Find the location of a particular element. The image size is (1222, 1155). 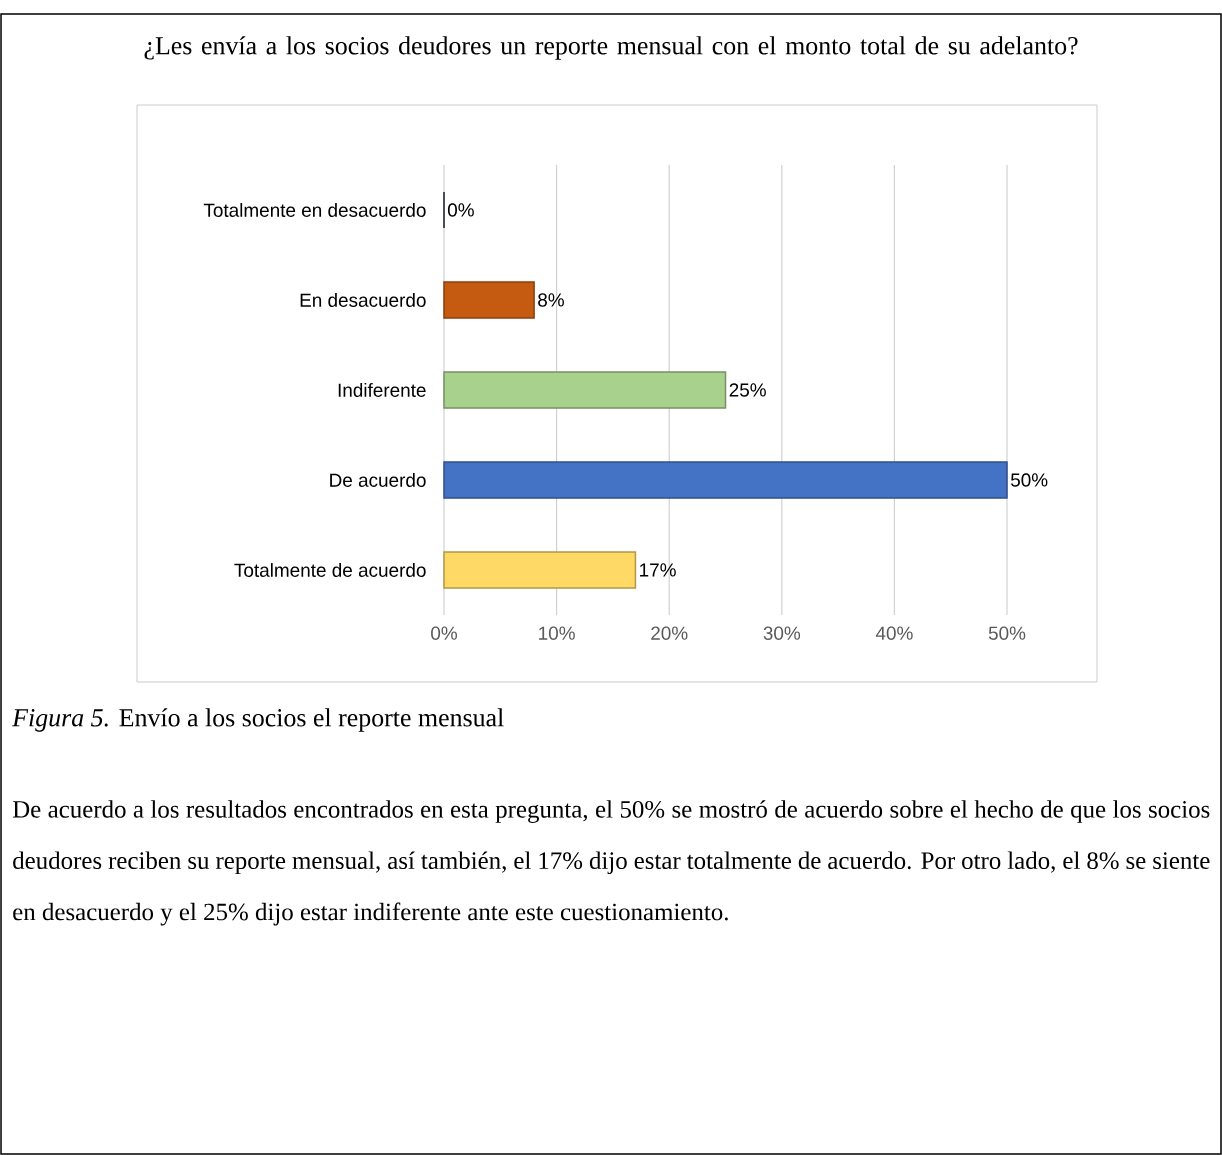

text: De acuerdo a los resultados encontrados en esta pregunta, el 50% se mostró de acuerdo sobre el hecho de que los socios deudores reciben su reporte mensual, así también, el 17% dijo estar totalmente de acuerdo. Por otro lado, el 8% se siente en desacuerdo y el 25% dijo estar indiferente ante este cuestionamiento. is located at coordinates (611, 863).